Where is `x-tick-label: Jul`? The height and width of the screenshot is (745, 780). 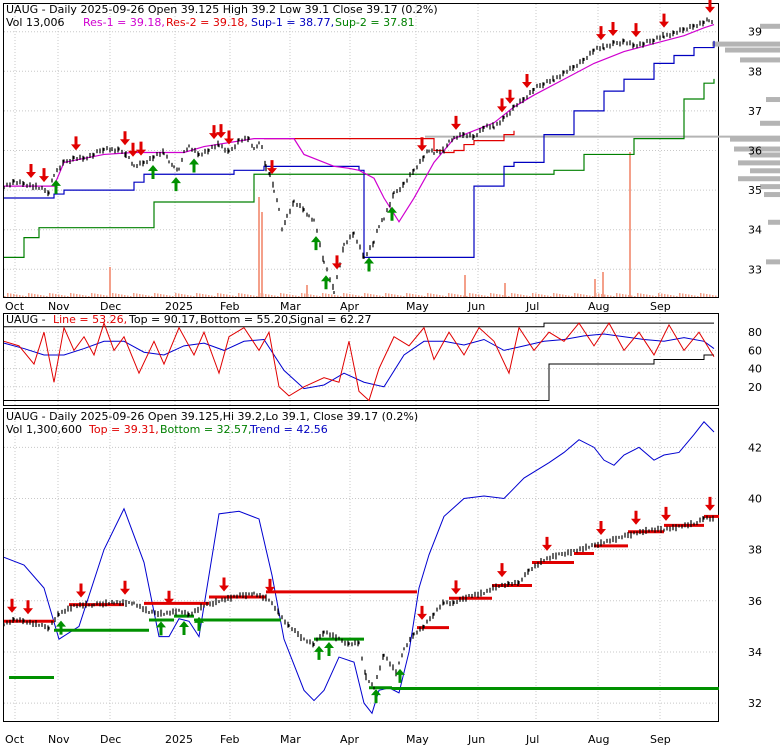 x-tick-label: Jul is located at coordinates (532, 306).